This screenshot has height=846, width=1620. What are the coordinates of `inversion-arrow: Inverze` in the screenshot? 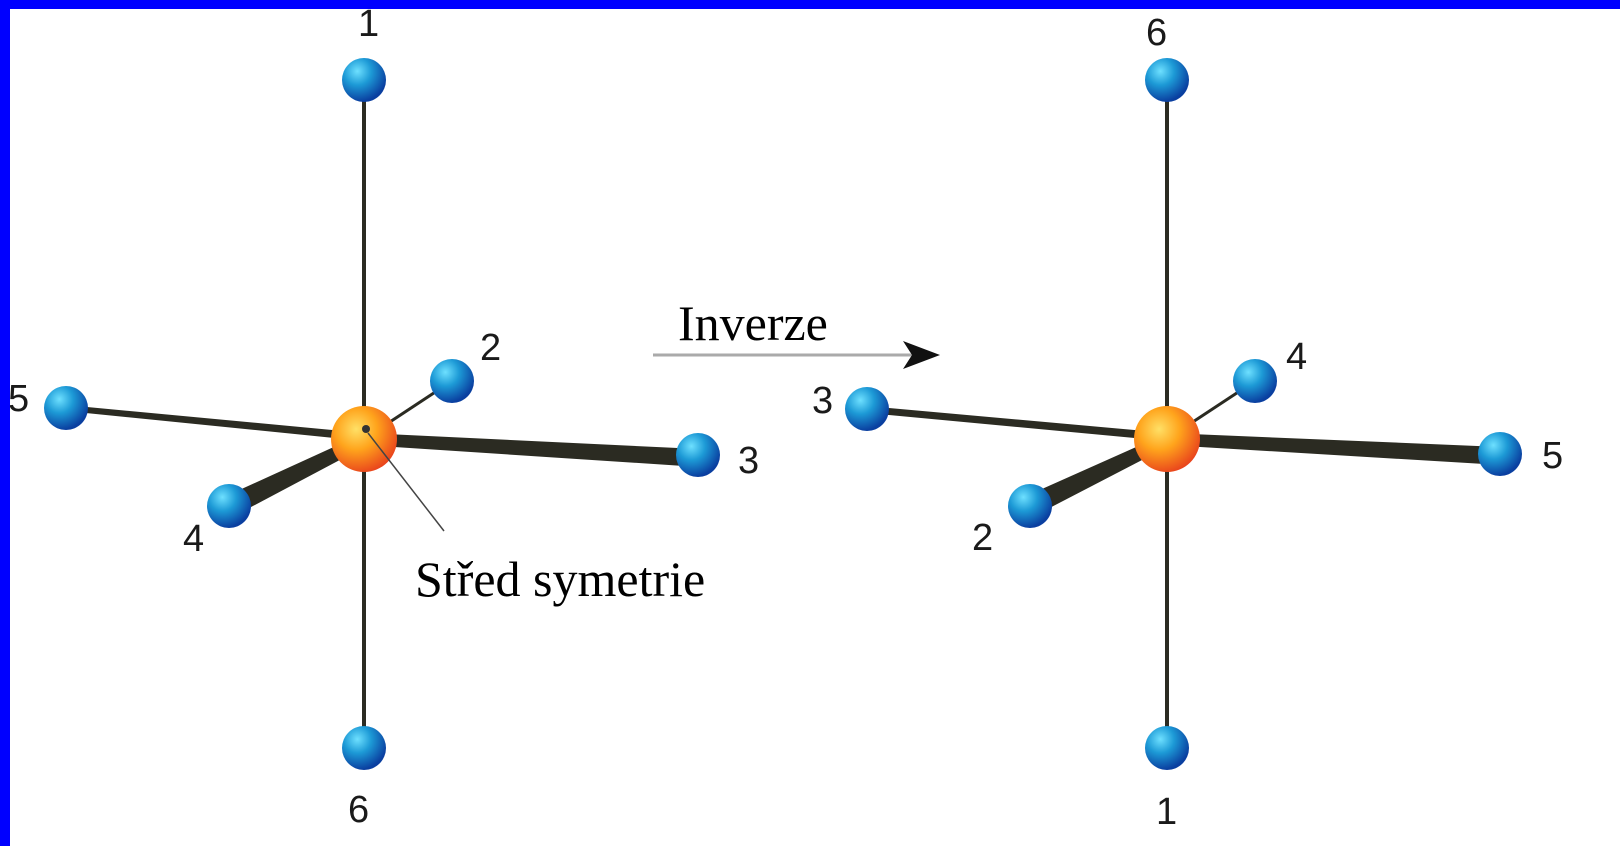 It's located at (796, 332).